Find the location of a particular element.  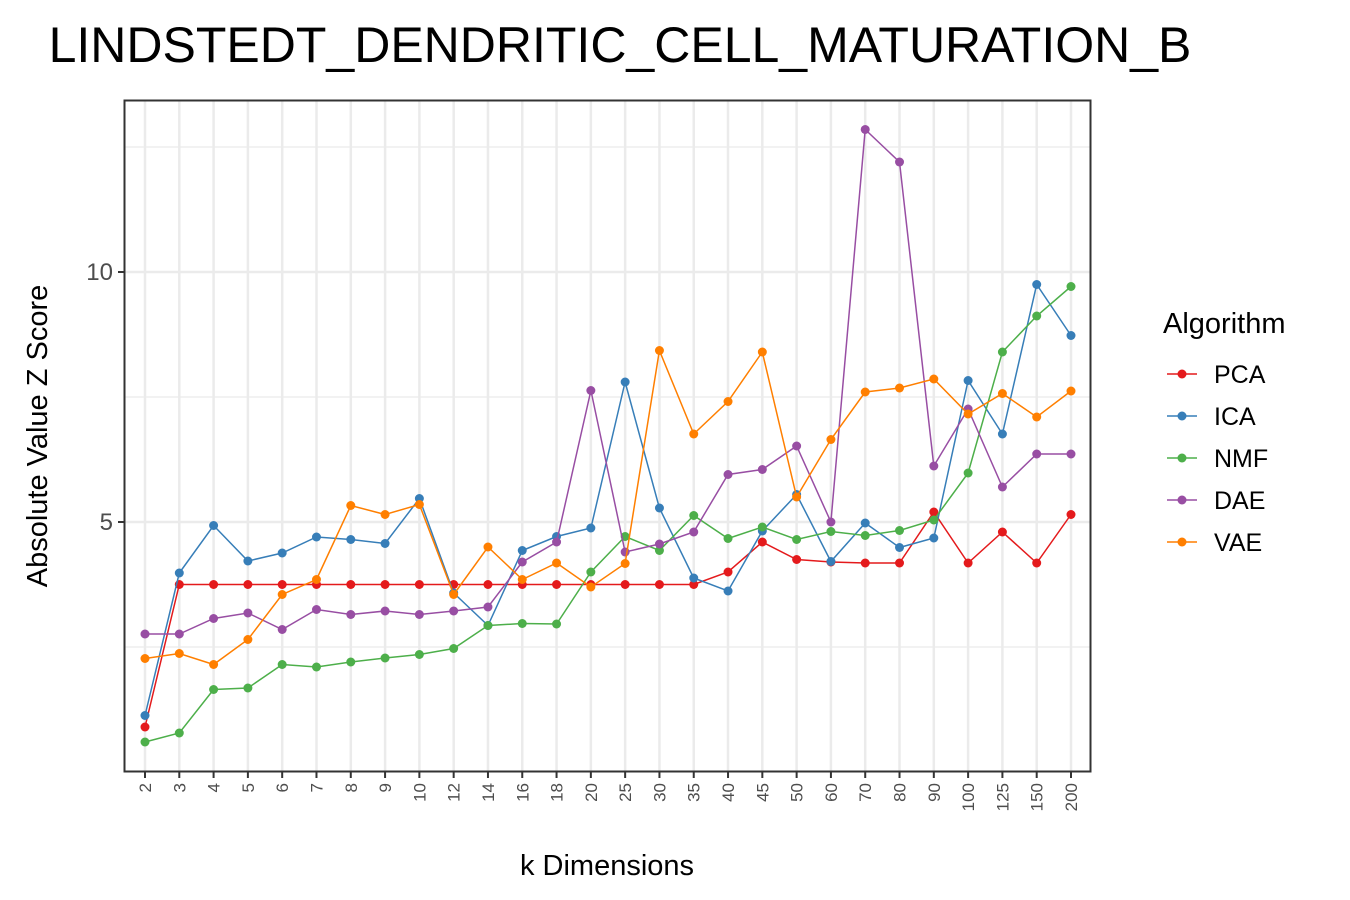

x-tick-label: 4 is located at coordinates (214, 787).